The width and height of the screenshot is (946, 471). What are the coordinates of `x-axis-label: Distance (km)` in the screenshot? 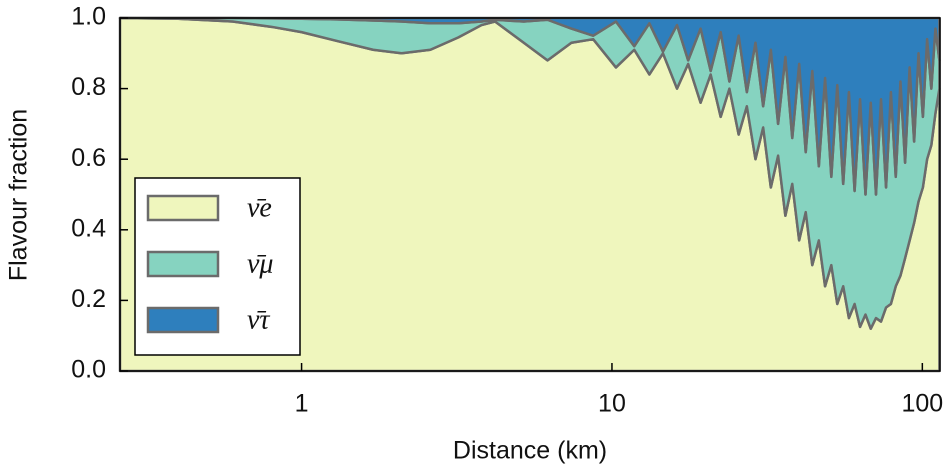 It's located at (530, 451).